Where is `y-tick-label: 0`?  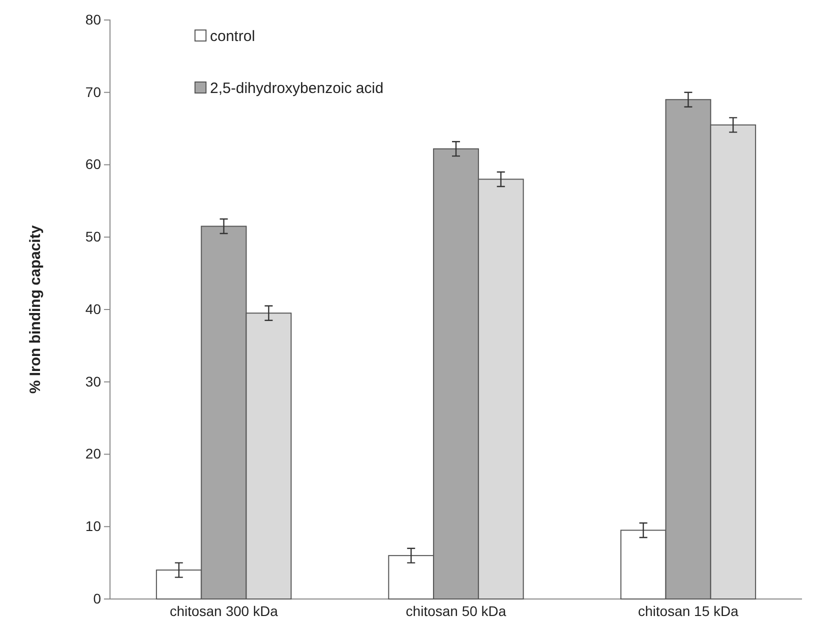
y-tick-label: 0 is located at coordinates (97, 598).